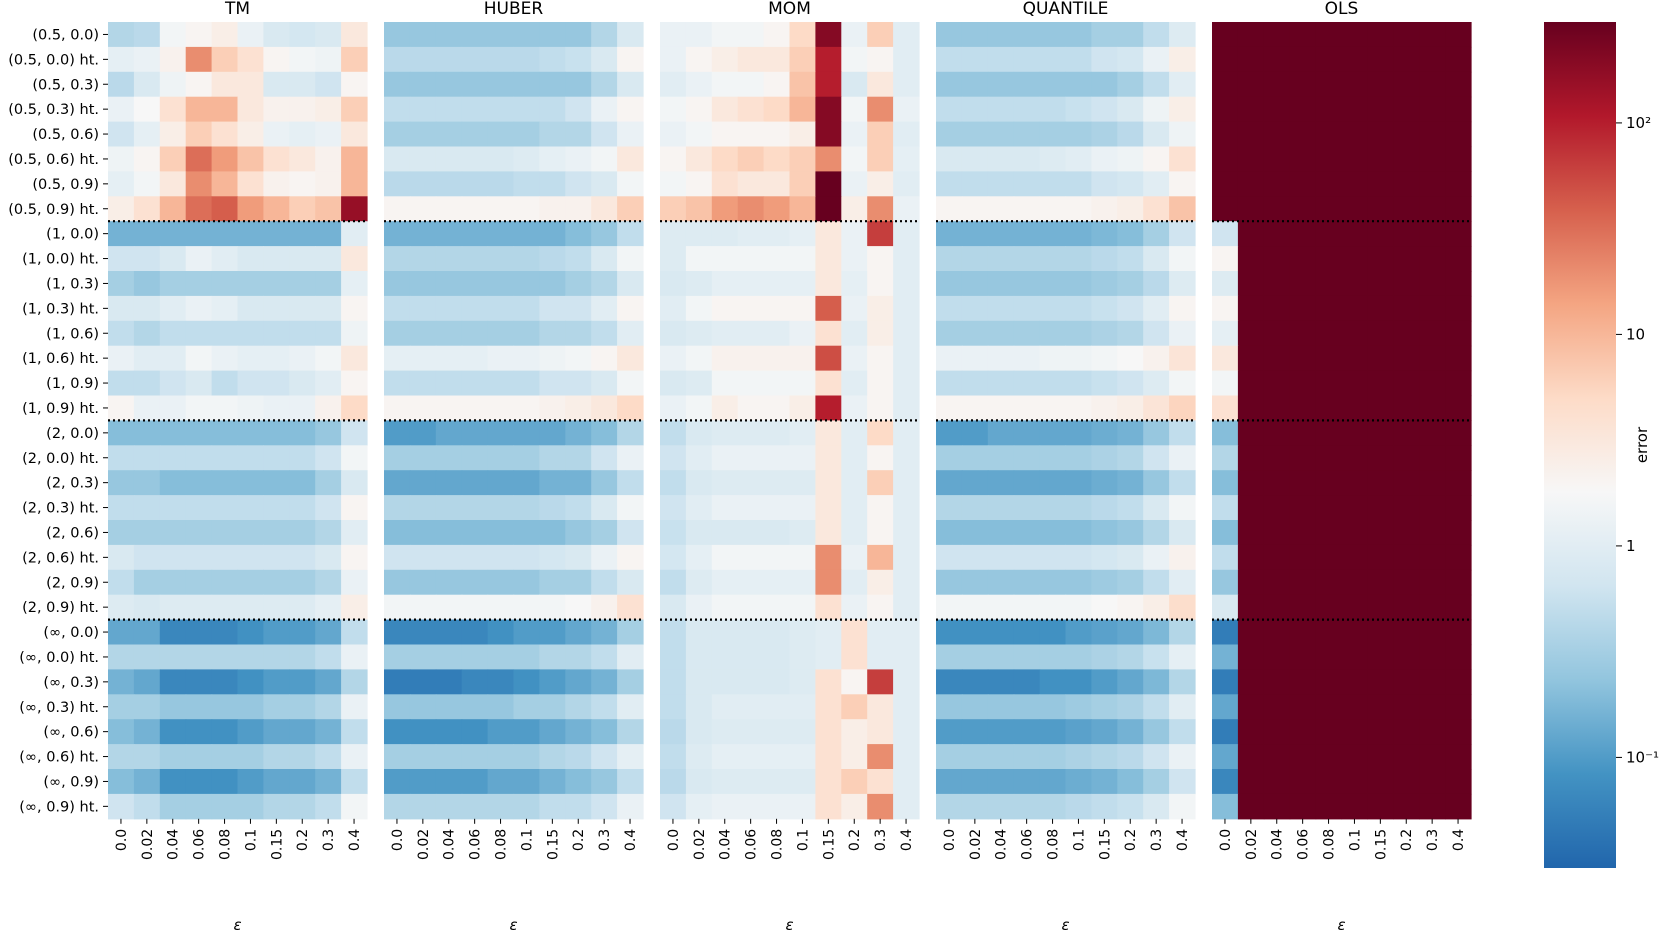  What do you see at coordinates (60, 409) in the screenshot?
I see `row-label: (1, 0.9) ht.` at bounding box center [60, 409].